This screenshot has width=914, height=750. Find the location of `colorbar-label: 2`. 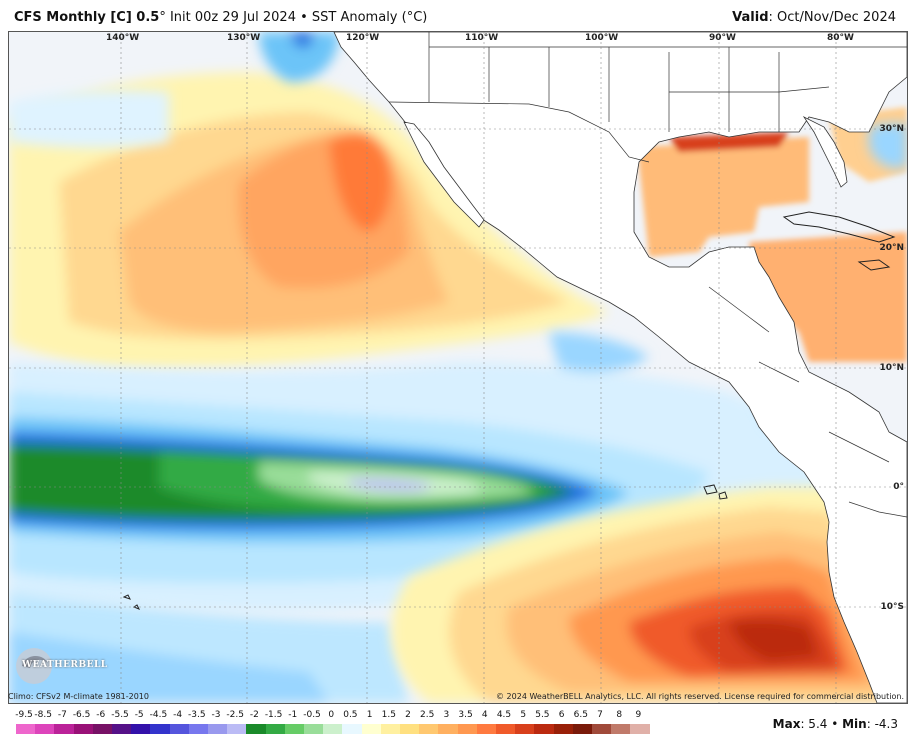

colorbar-label: 2 is located at coordinates (408, 715).